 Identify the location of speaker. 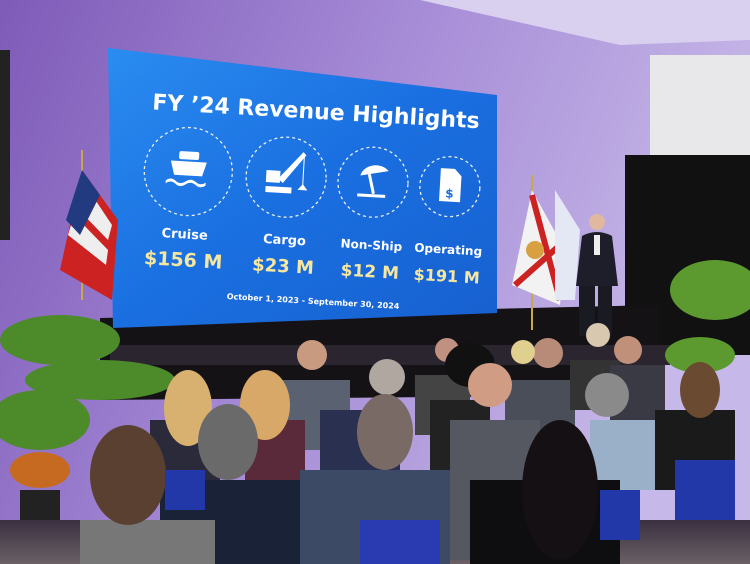
(597, 275).